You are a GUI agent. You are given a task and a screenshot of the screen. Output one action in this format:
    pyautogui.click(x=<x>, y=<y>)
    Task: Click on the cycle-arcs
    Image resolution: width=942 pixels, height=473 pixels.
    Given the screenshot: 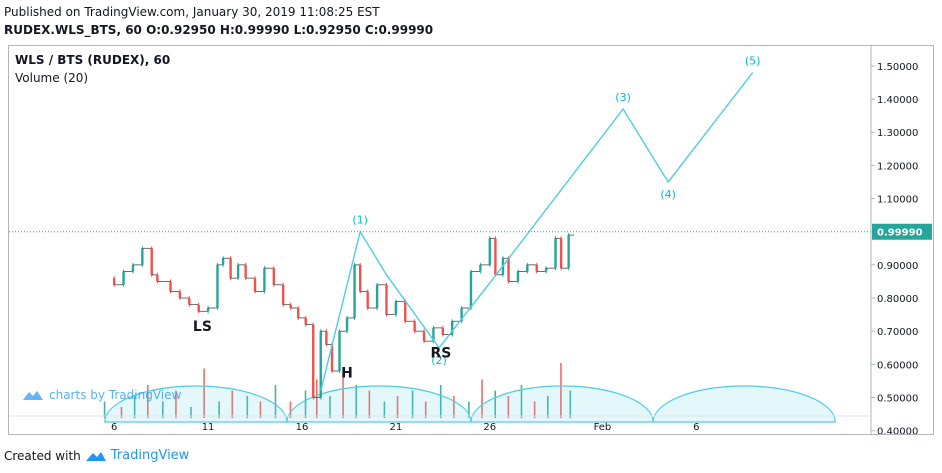 What is the action you would take?
    pyautogui.click(x=470, y=404)
    